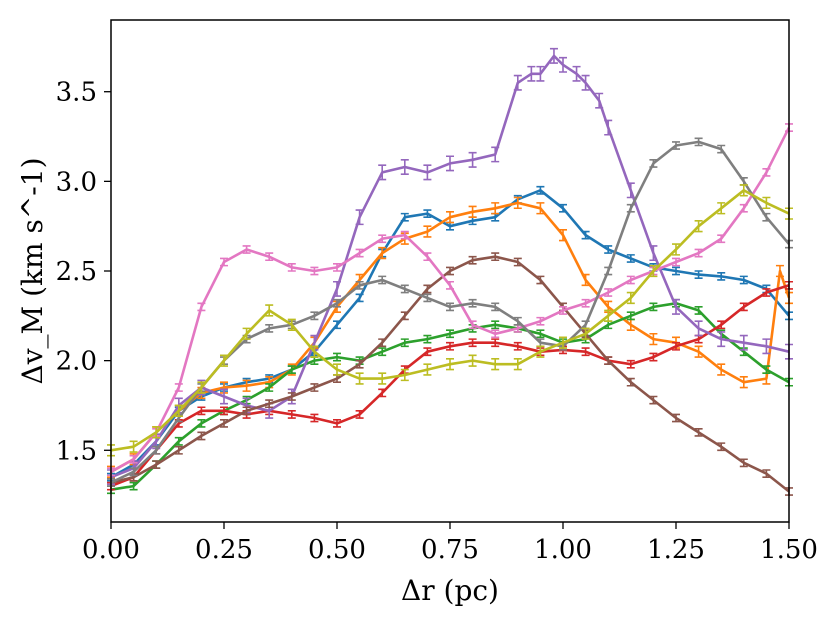 Image resolution: width=830 pixels, height=624 pixels. I want to click on x-tick-label: 0.00, so click(111, 550).